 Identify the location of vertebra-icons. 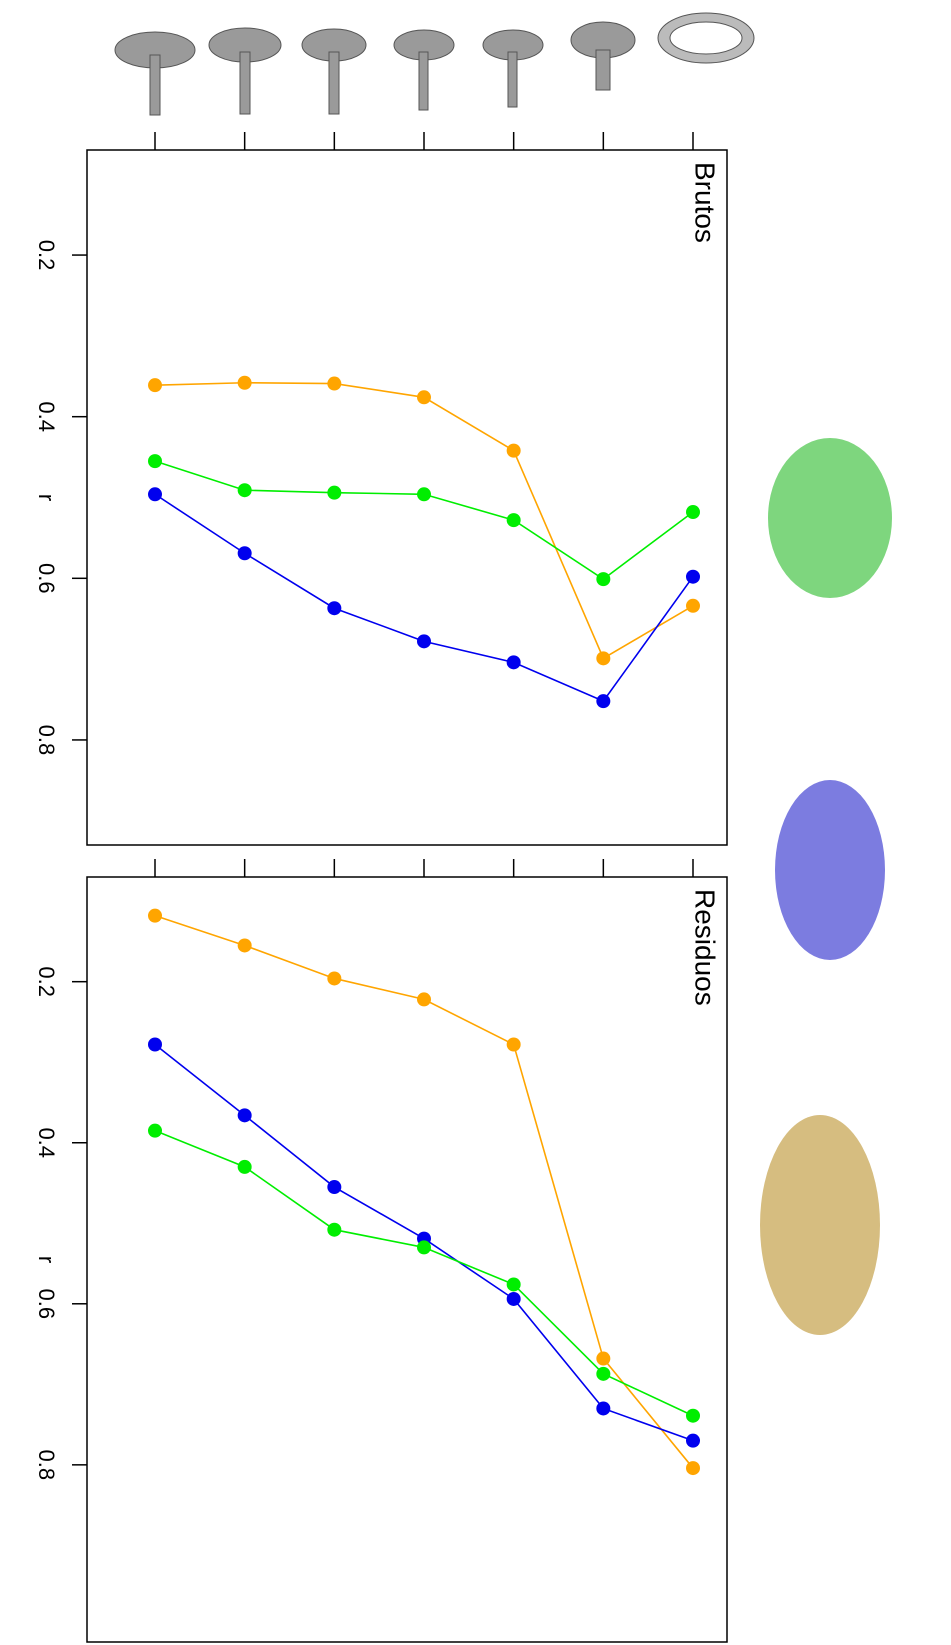
(434, 64).